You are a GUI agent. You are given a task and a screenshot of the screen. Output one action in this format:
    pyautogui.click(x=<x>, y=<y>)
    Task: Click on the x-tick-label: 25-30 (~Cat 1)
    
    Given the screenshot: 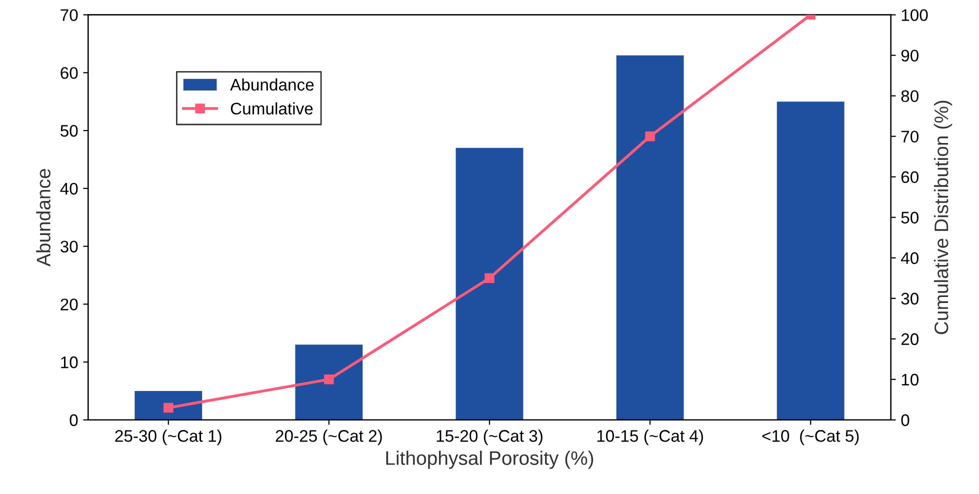 What is the action you would take?
    pyautogui.click(x=168, y=438)
    